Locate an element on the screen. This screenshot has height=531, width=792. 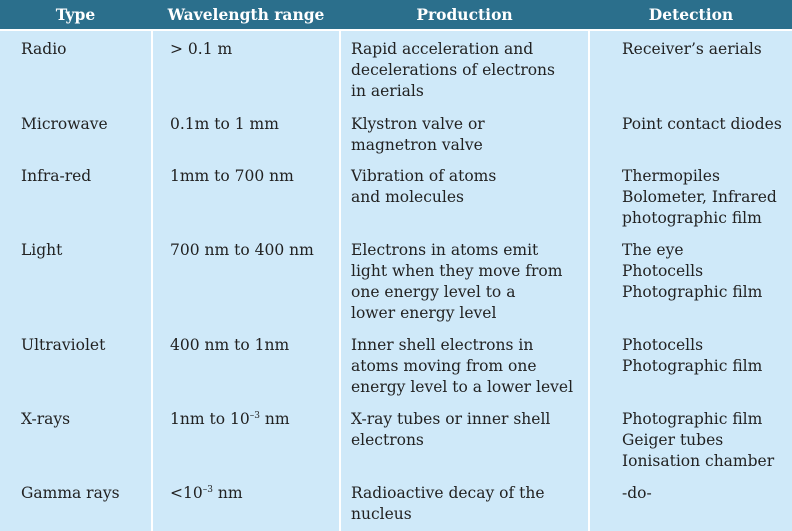
production-line: Klystron valve or is located at coordinates (418, 124).